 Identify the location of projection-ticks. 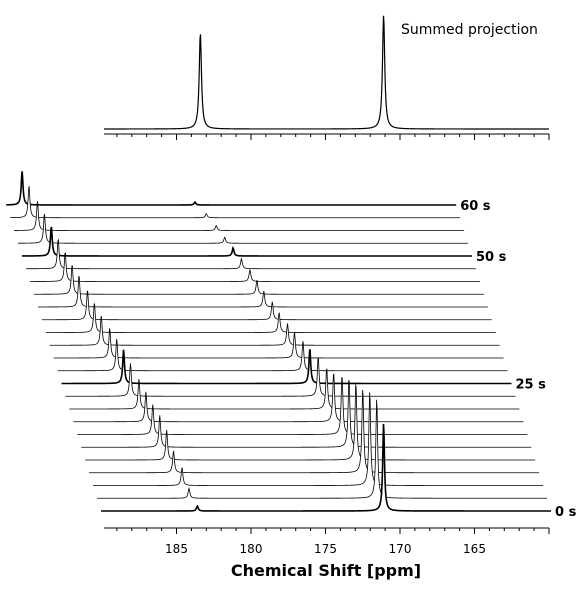
(333, 137).